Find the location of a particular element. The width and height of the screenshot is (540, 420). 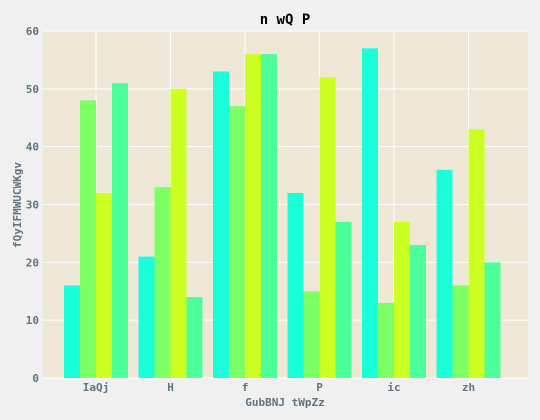

y-axis-ticks: 0 10 20 30 40 50 60 is located at coordinates (32, 205).